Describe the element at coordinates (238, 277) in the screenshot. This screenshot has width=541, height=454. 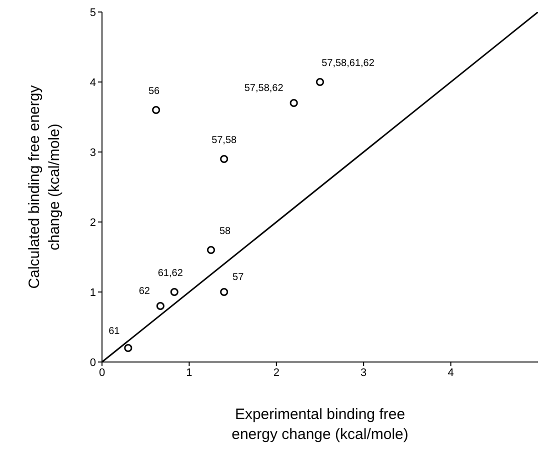
I see `annotation: 57` at that location.